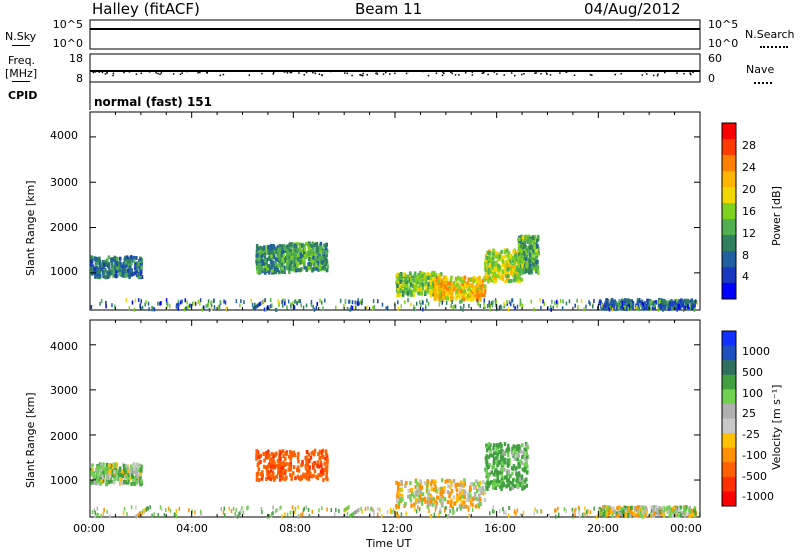 The image size is (800, 554). What do you see at coordinates (729, 418) in the screenshot?
I see `velocity-colorbar-frame` at bounding box center [729, 418].